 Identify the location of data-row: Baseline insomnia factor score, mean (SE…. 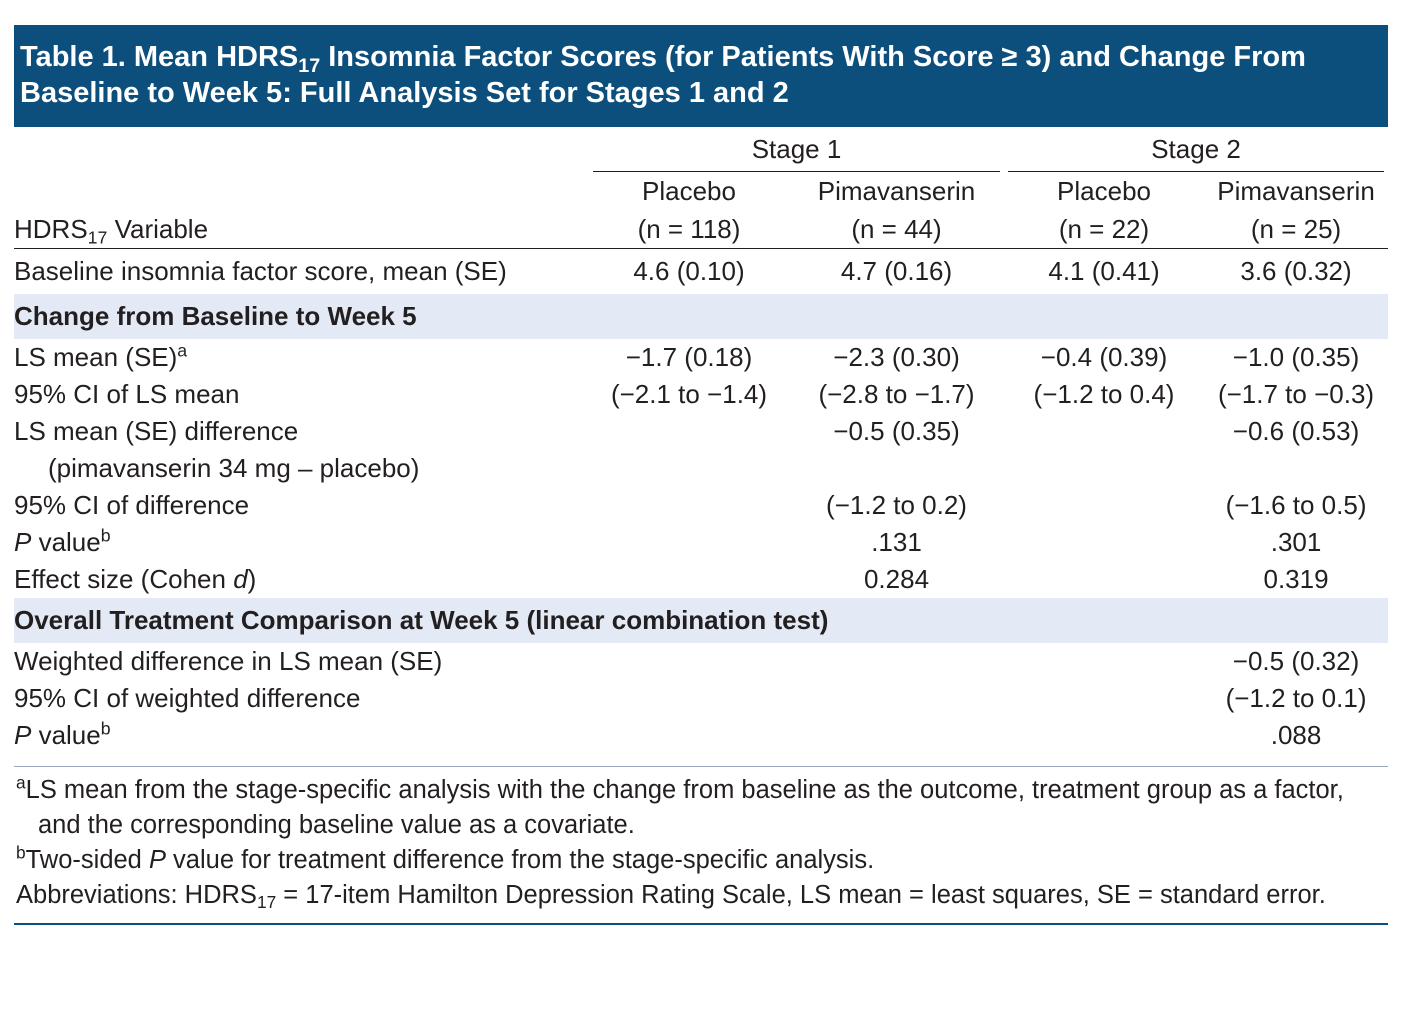
(701, 272).